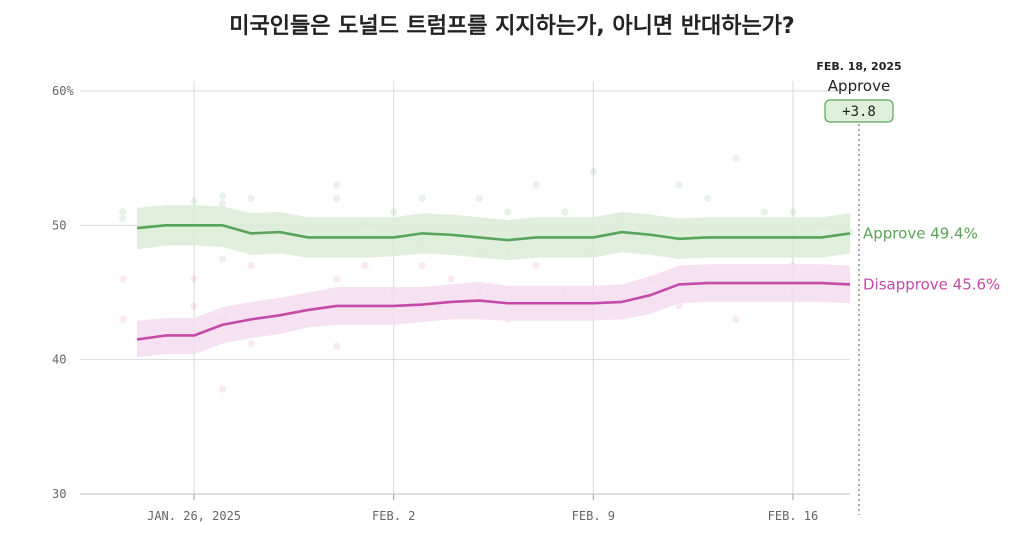 The width and height of the screenshot is (1024, 551). What do you see at coordinates (859, 86) in the screenshot?
I see `annotation-label: Approve` at bounding box center [859, 86].